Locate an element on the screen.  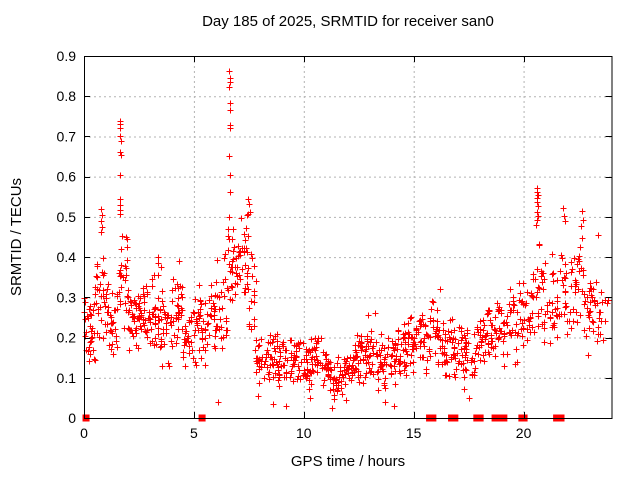
y-tick-label: 0.9 is located at coordinates (67, 56).